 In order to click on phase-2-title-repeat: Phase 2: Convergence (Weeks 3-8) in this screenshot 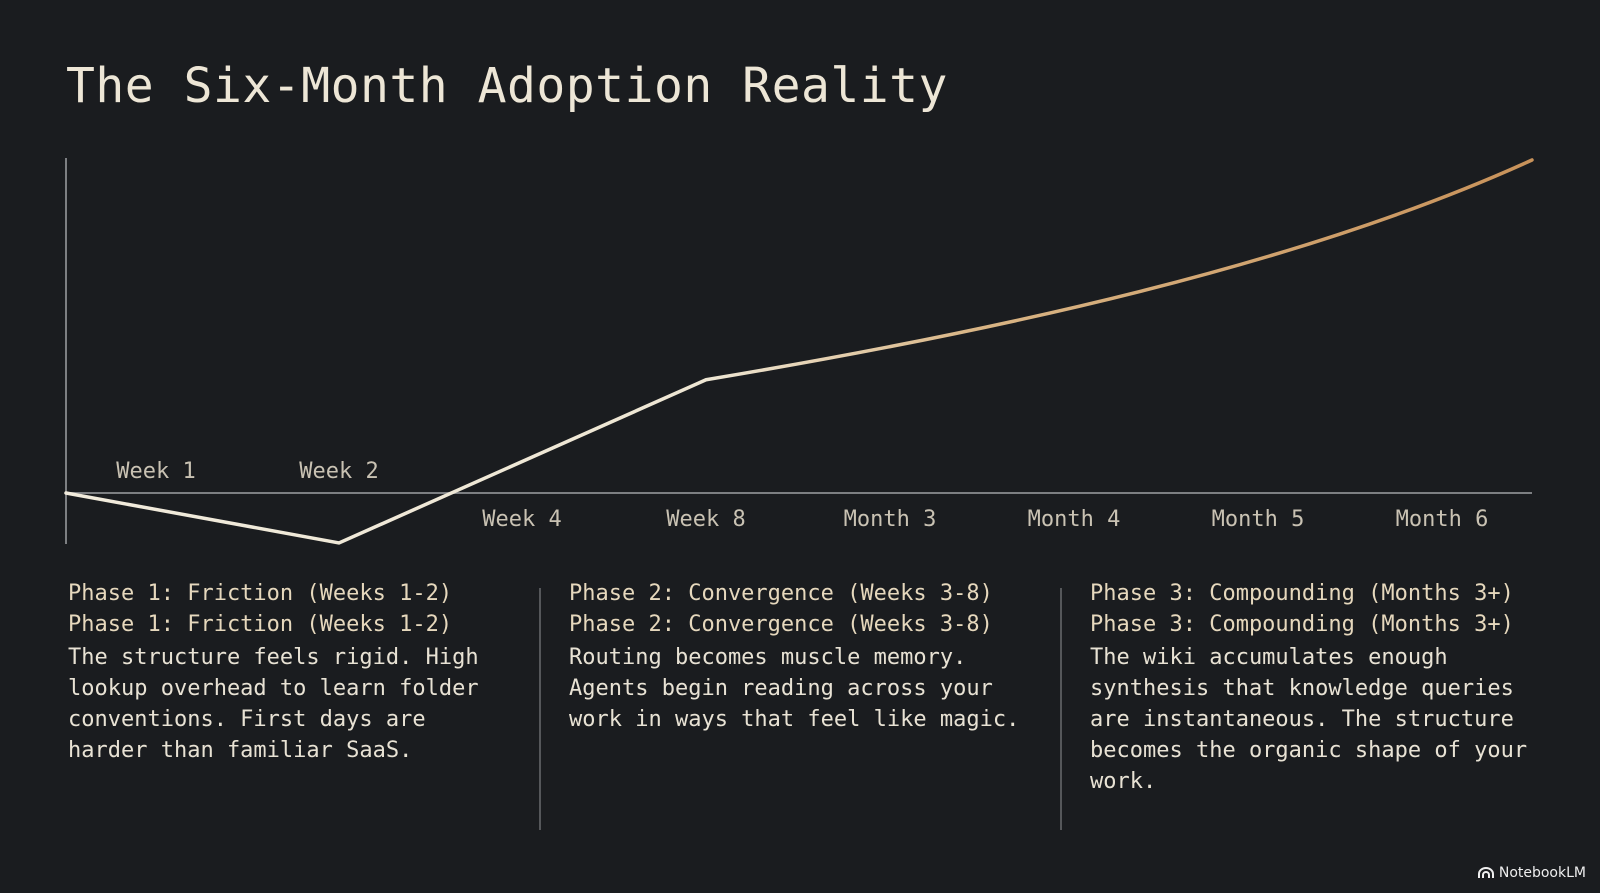, I will do `click(781, 624)`.